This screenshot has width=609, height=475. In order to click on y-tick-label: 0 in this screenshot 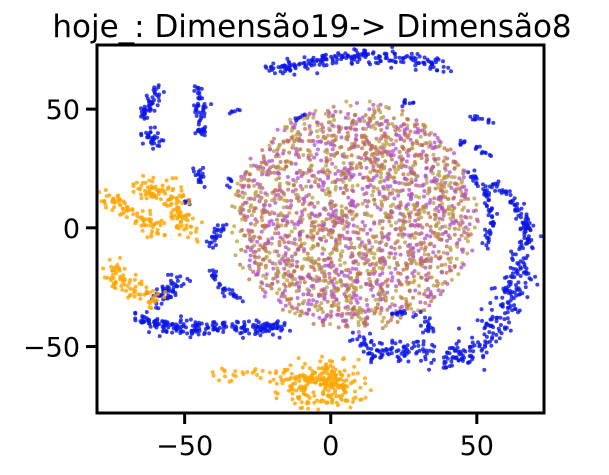, I will do `click(71, 229)`.